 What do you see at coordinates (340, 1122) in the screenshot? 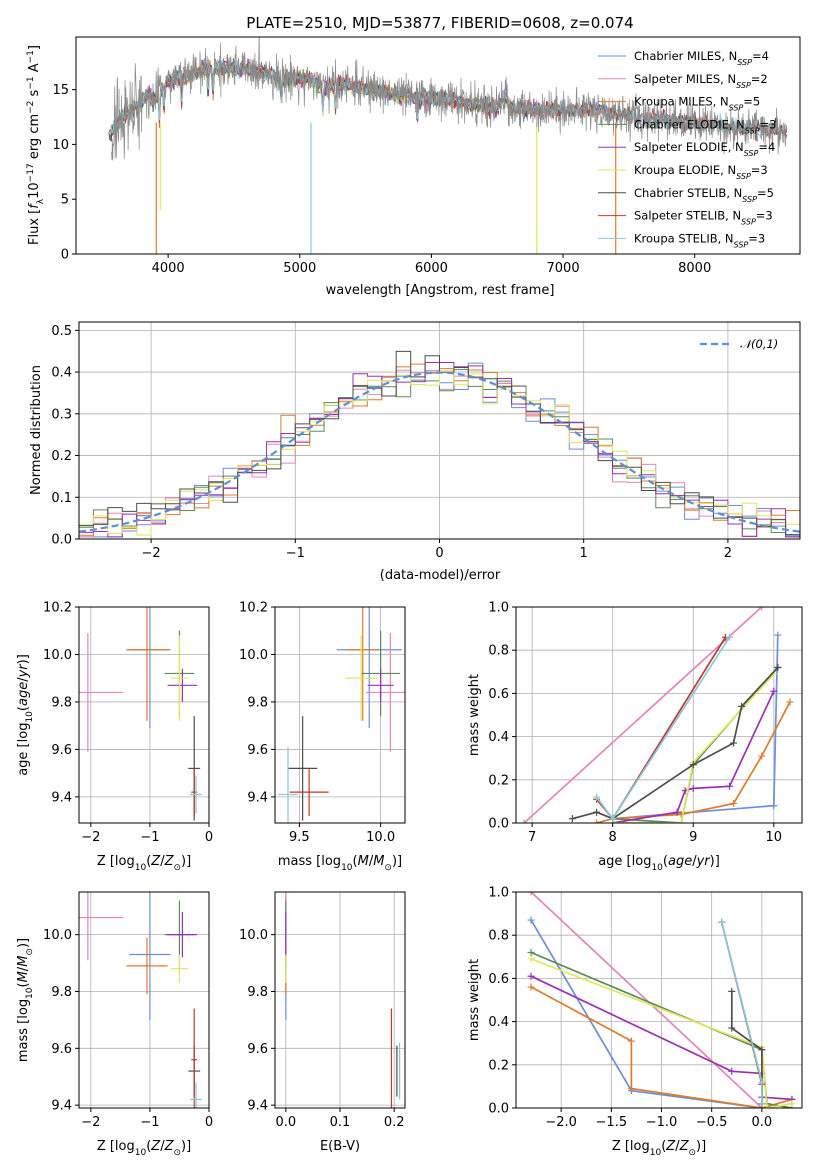
I see `x-tick-label: 0.1` at bounding box center [340, 1122].